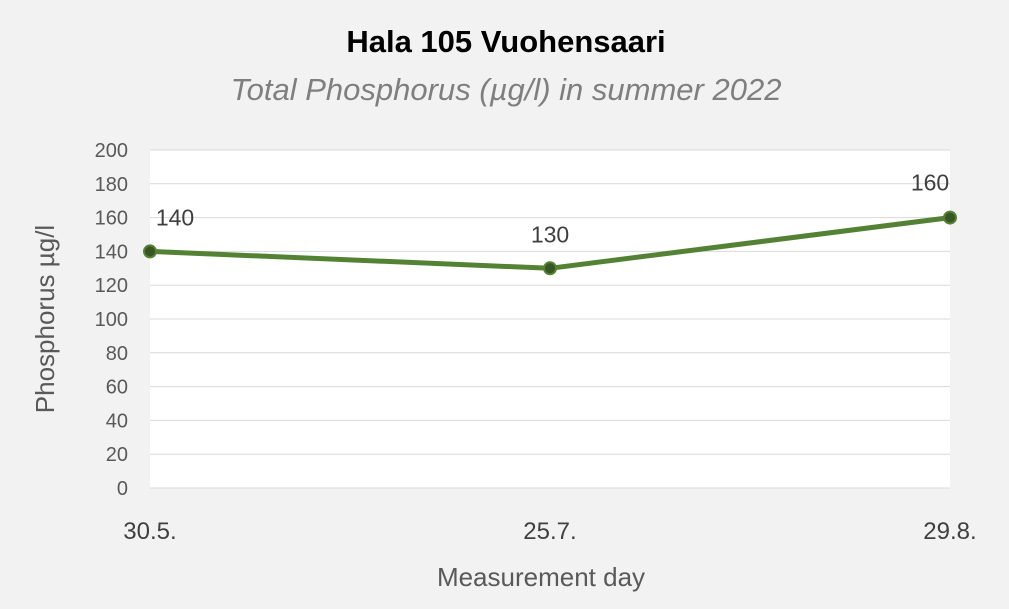 This screenshot has width=1009, height=609. I want to click on x-tick-label: 25.7., so click(549, 531).